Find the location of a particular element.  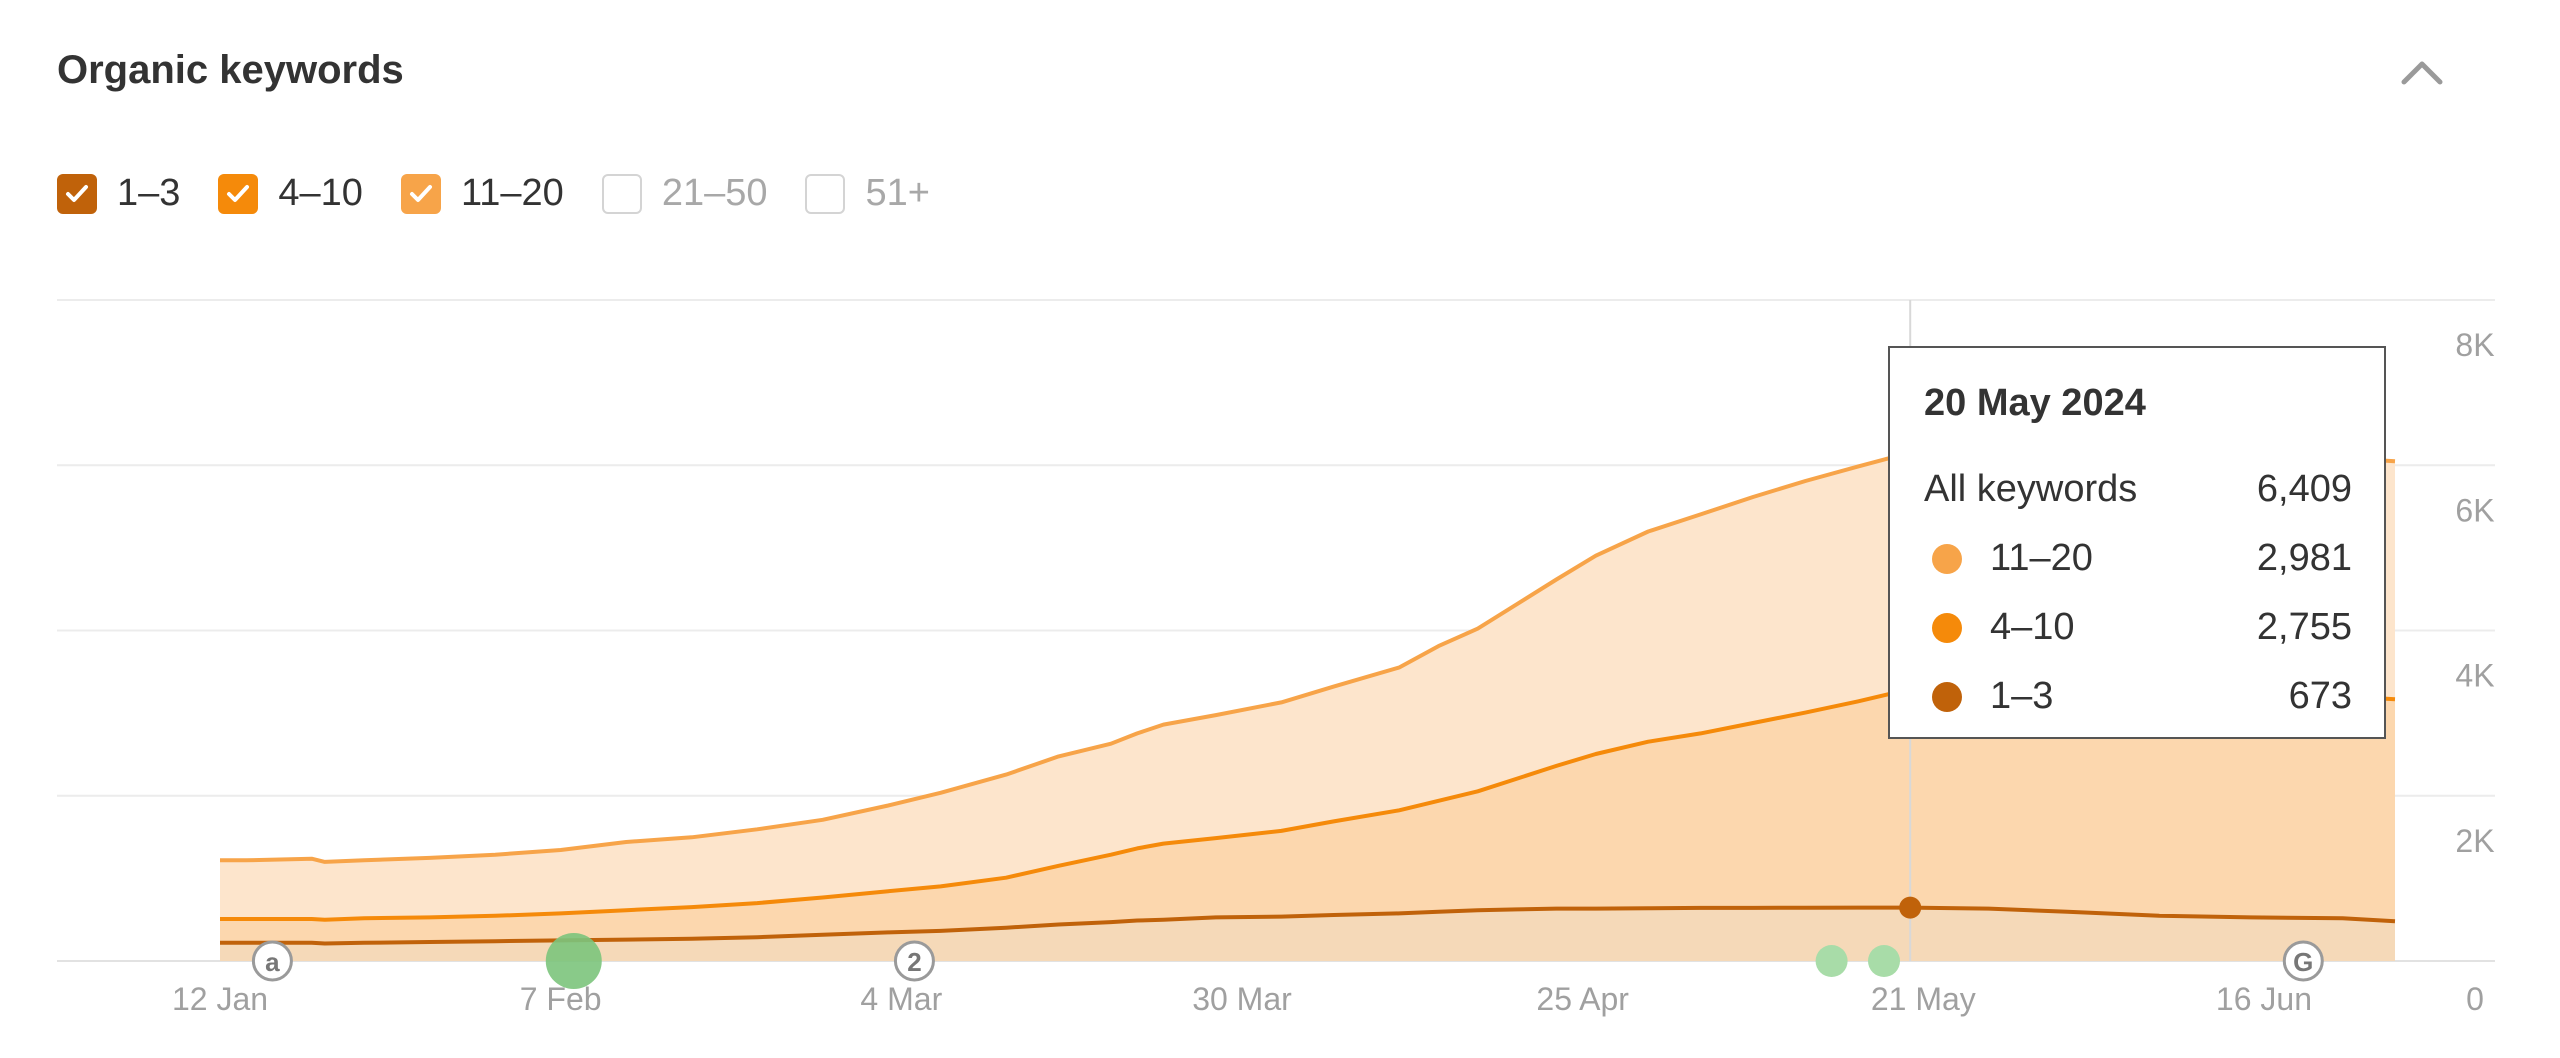

tooltip-row-value: 673 is located at coordinates (2320, 696).